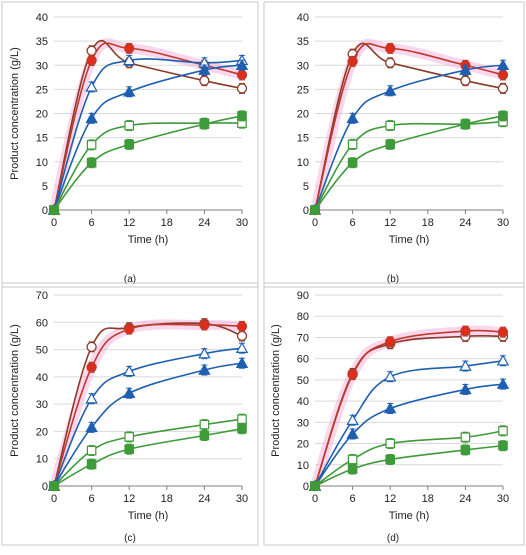 This screenshot has height=555, width=526. What do you see at coordinates (303, 381) in the screenshot?
I see `y-tick-label: 50` at bounding box center [303, 381].